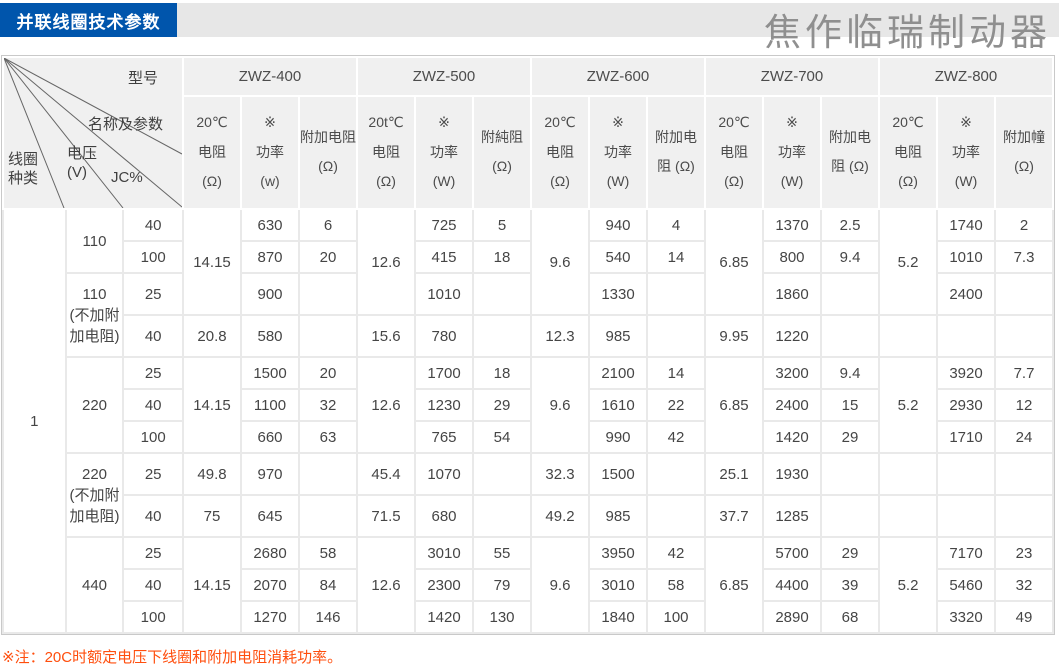 This screenshot has width=1059, height=667. I want to click on data-cell: 680, so click(444, 516).